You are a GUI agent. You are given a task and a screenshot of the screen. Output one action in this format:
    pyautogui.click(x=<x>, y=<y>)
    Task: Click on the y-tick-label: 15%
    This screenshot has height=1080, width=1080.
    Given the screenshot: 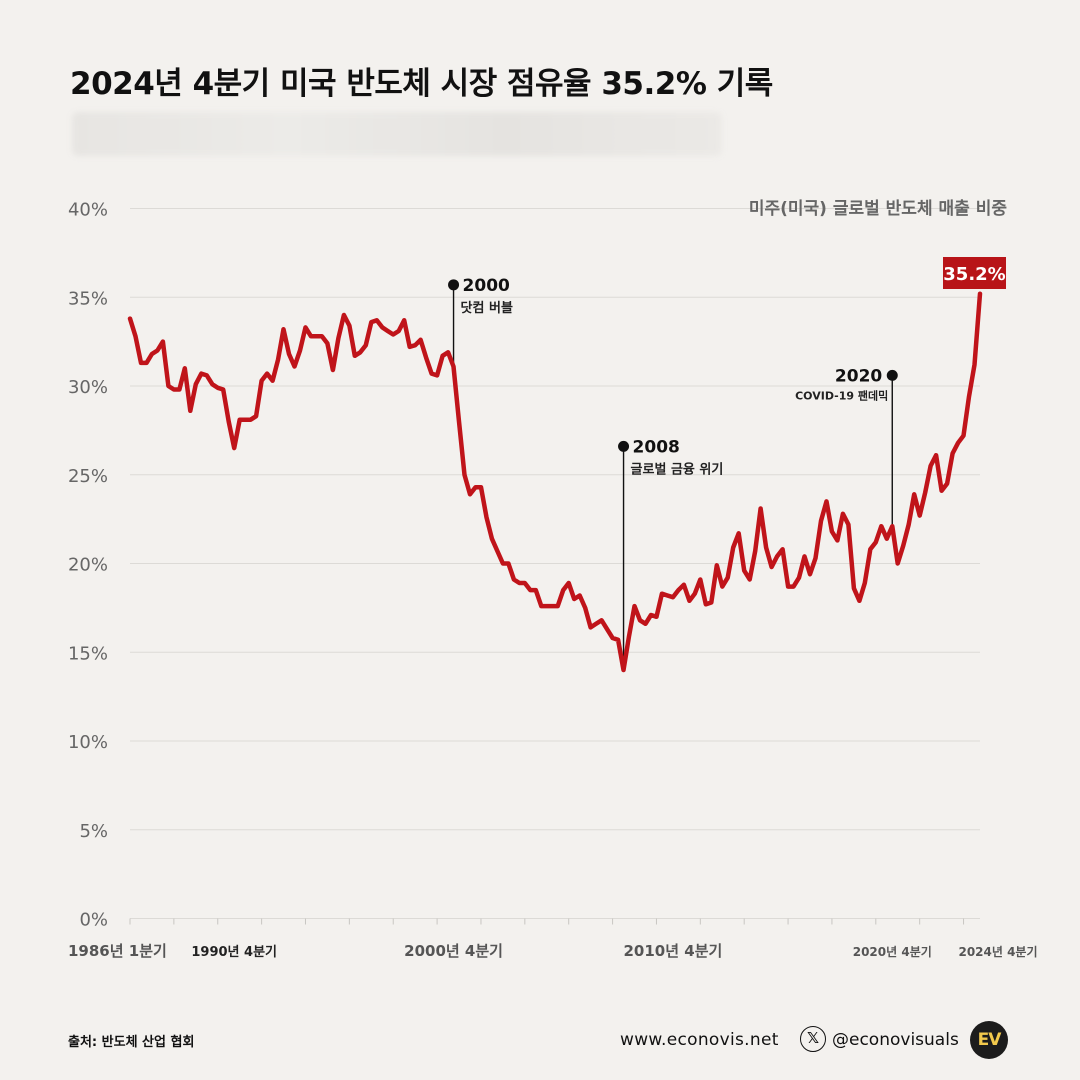 What is the action you would take?
    pyautogui.click(x=88, y=653)
    